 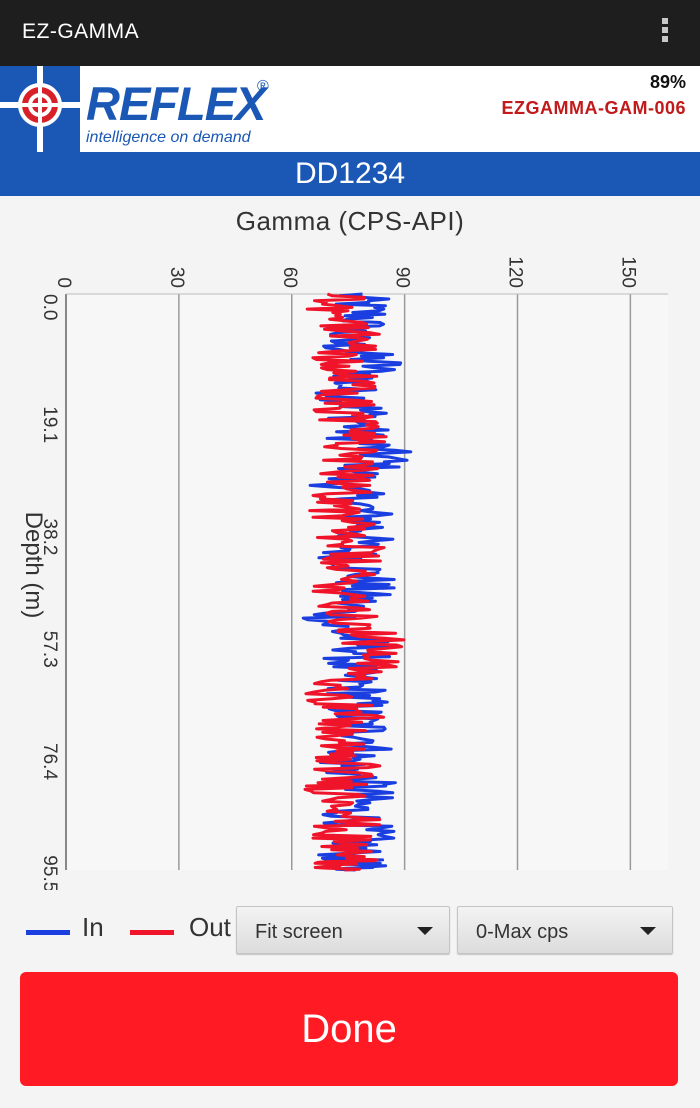 I want to click on y-tick-label: 0.0, so click(x=49, y=307).